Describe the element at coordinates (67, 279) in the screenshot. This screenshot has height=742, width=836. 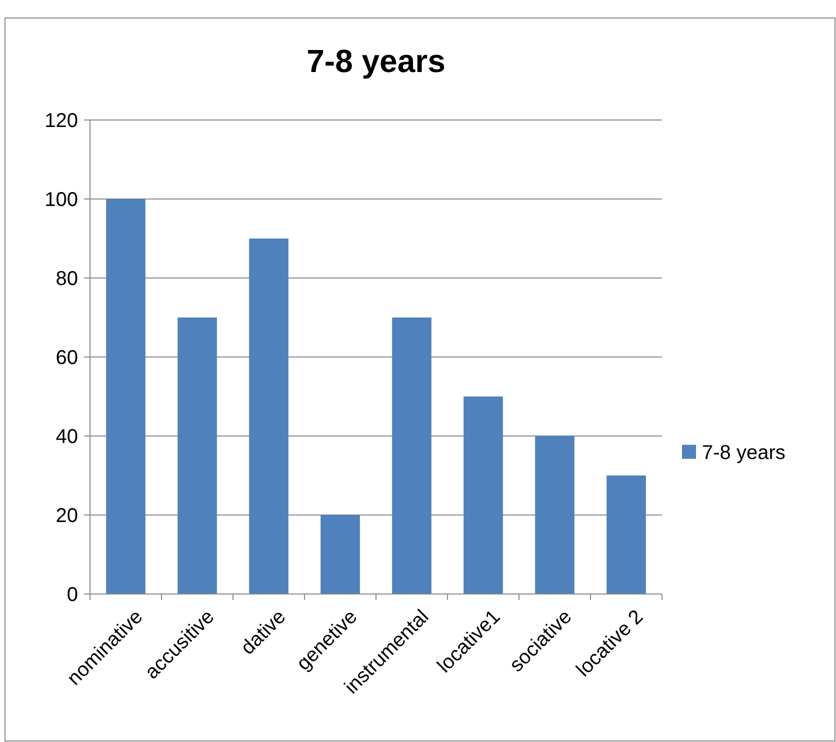
I see `y-tick-label: 80` at that location.